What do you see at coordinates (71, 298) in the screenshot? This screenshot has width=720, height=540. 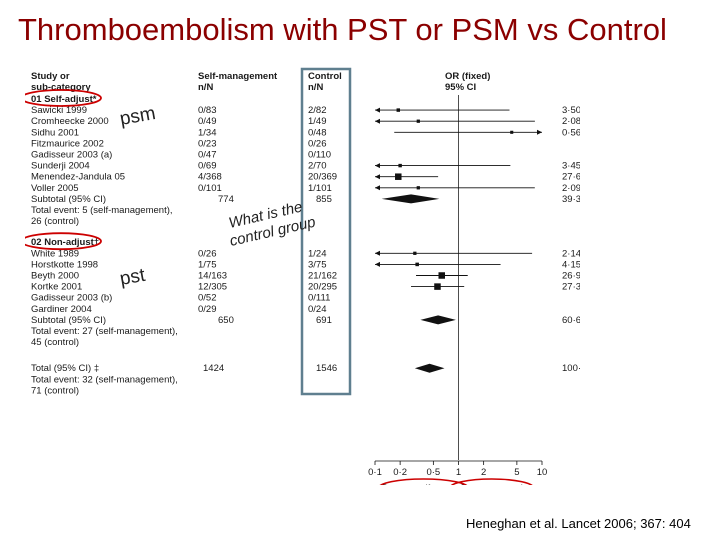 I see `study-name: Gadisseur 2003 (b)` at bounding box center [71, 298].